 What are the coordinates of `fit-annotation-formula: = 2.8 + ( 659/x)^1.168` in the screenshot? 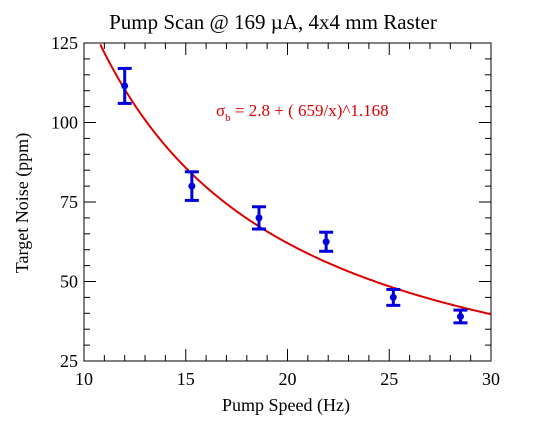 It's located at (310, 110).